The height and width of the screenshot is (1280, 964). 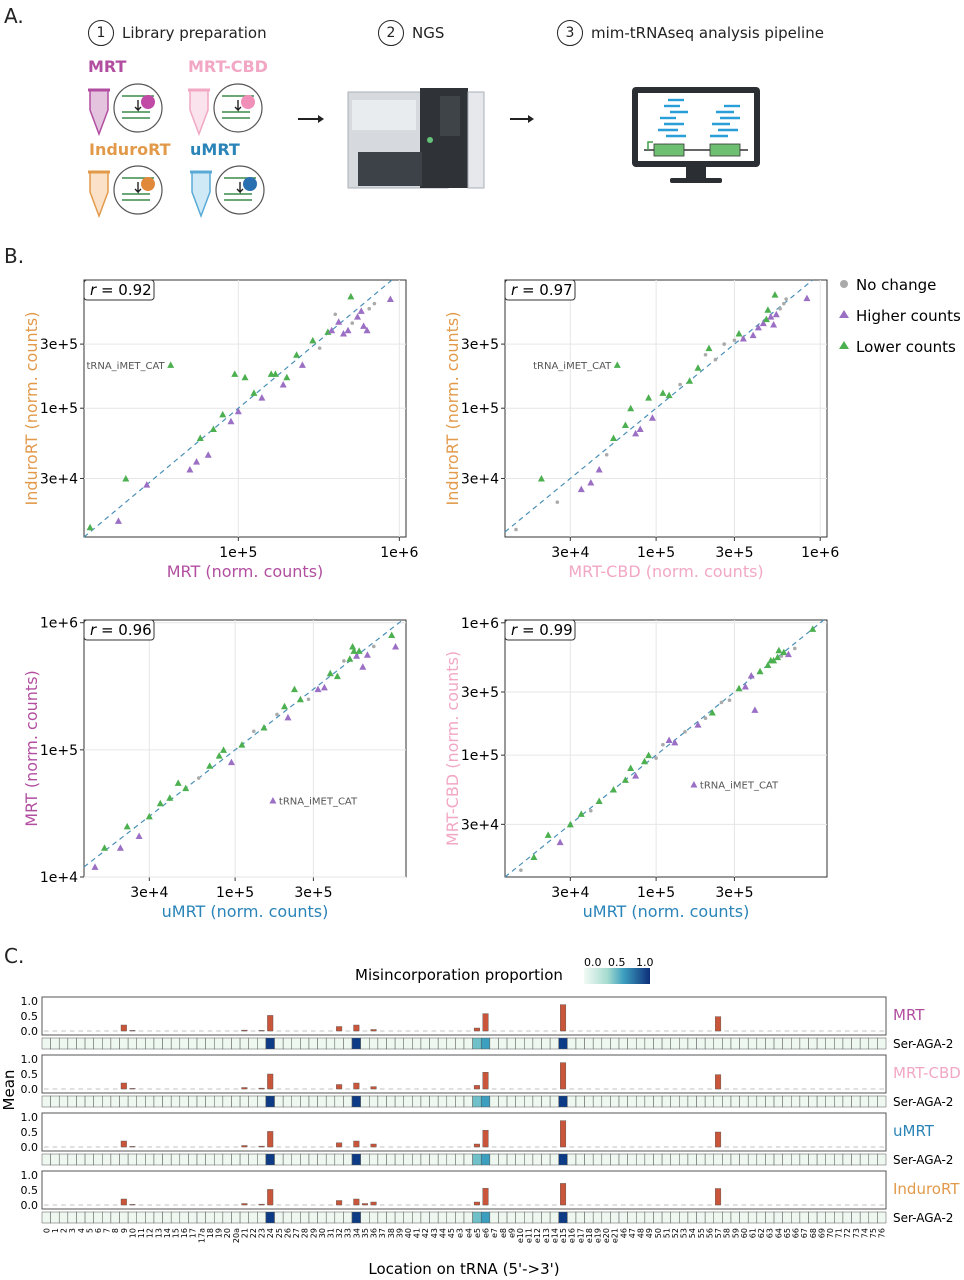 I want to click on position-label: 74, so click(x=864, y=1233).